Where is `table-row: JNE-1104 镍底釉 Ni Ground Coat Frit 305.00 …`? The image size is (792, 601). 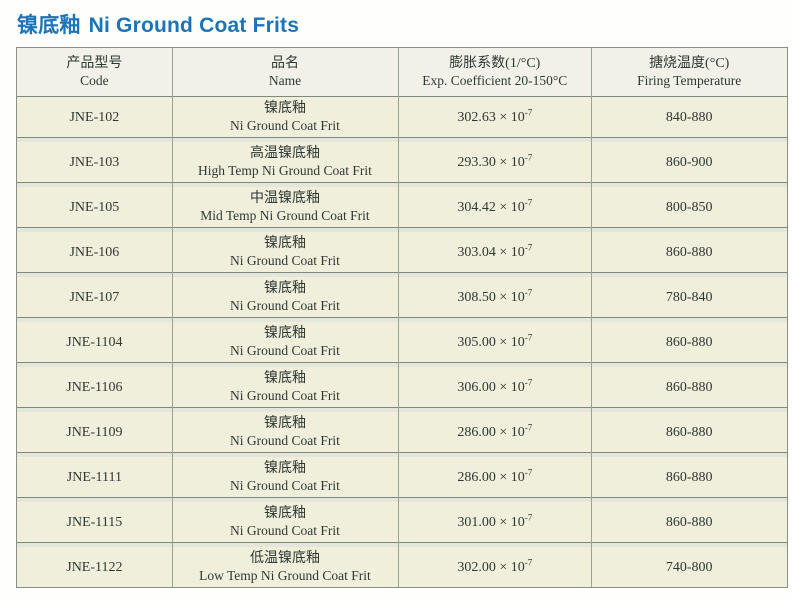
table-row: JNE-1104 镍底釉 Ni Ground Coat Frit 305.00 … is located at coordinates (402, 342).